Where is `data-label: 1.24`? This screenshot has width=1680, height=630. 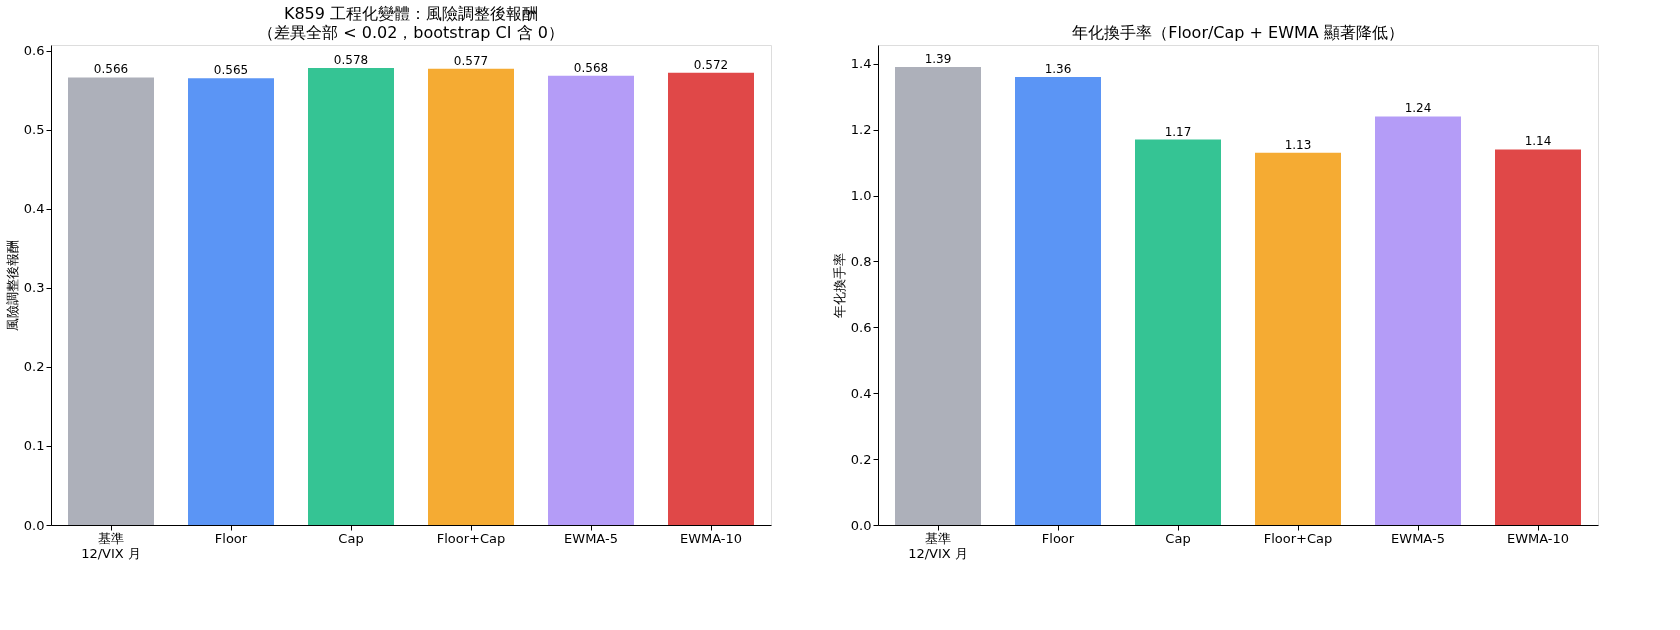
data-label: 1.24 is located at coordinates (1418, 108).